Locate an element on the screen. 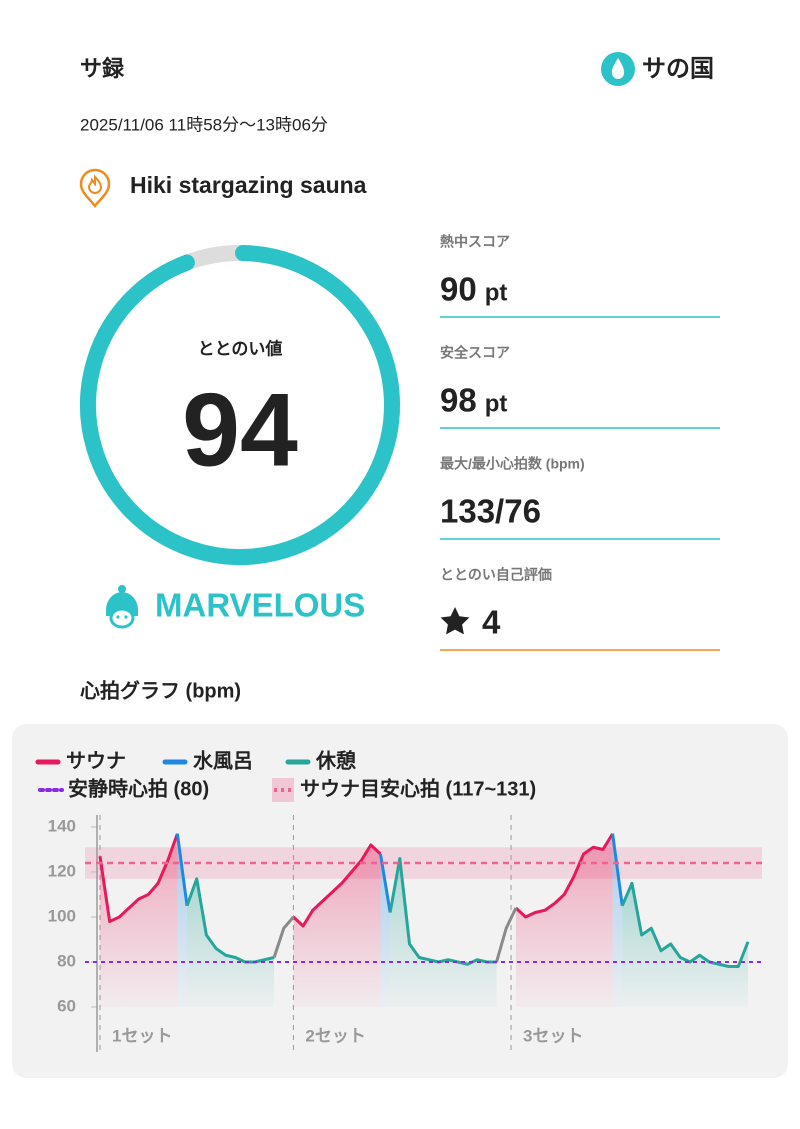 The image size is (800, 1129). rank: MARVELOUS is located at coordinates (260, 605).